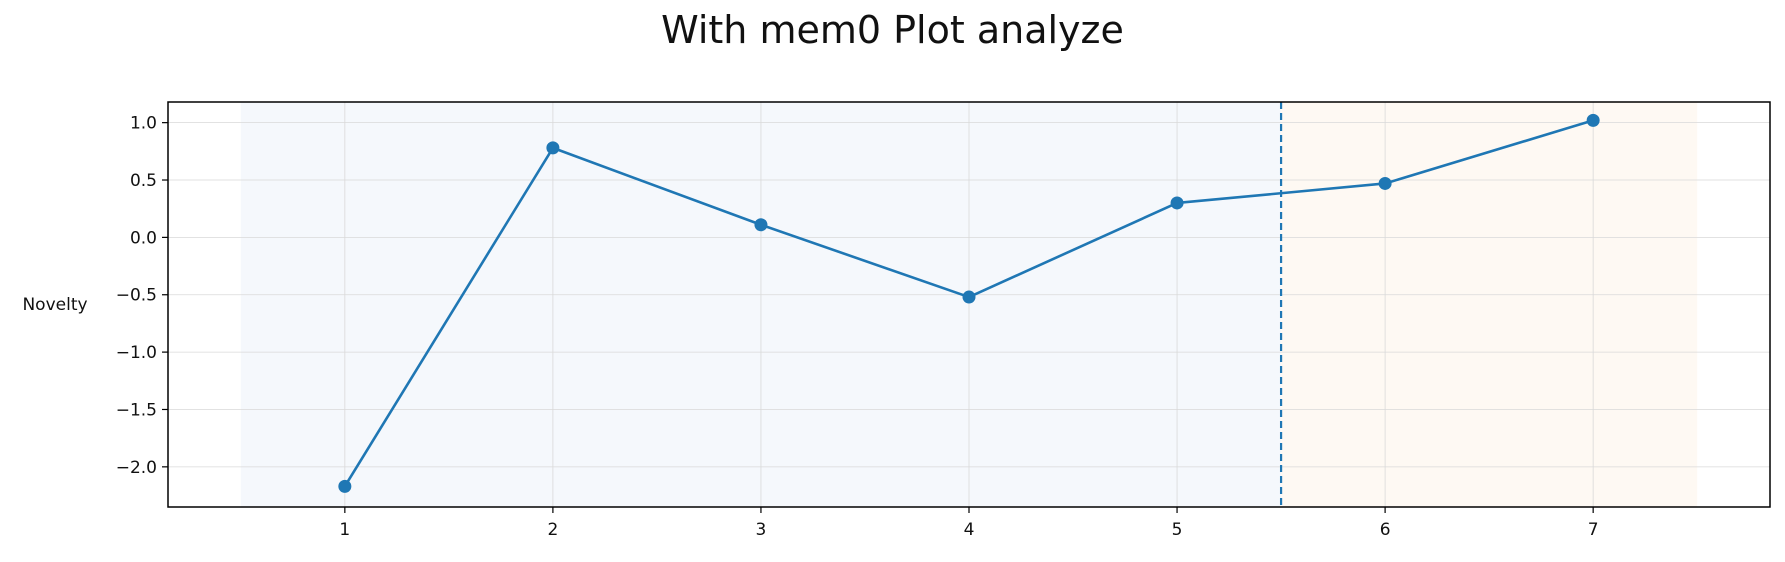 The height and width of the screenshot is (562, 1785). Describe the element at coordinates (761, 530) in the screenshot. I see `x-tick-label: 3` at that location.